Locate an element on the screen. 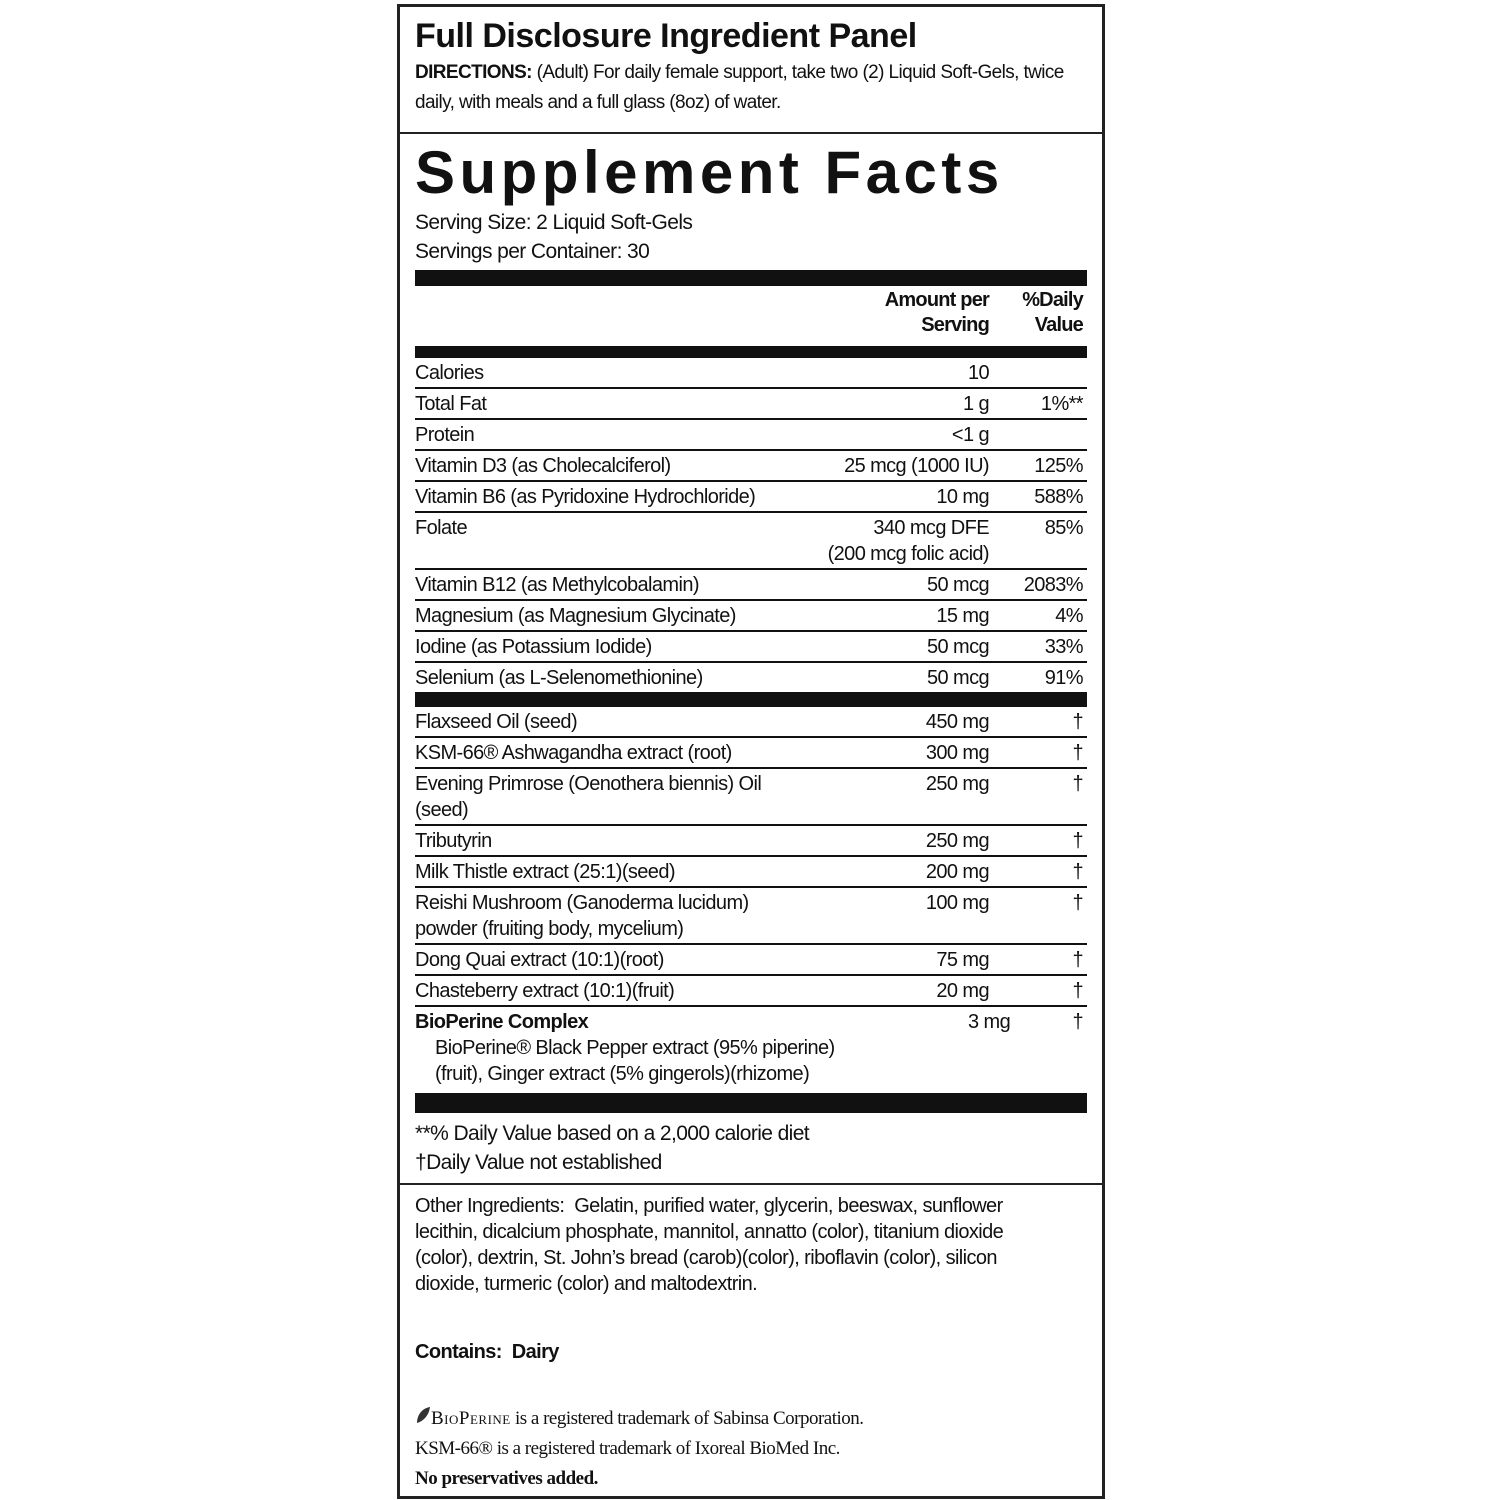 This screenshot has height=1500, width=1500. complex-amount: 3 mg is located at coordinates (989, 1022).